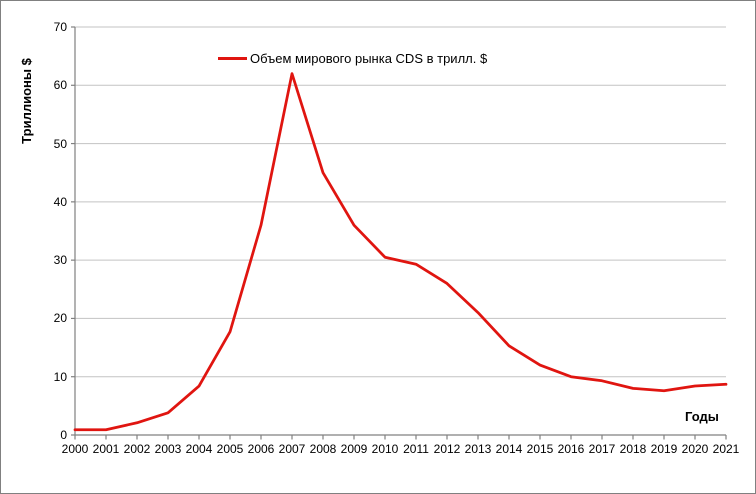 The width and height of the screenshot is (756, 494). Describe the element at coordinates (540, 449) in the screenshot. I see `x-tick-label: 2015` at that location.